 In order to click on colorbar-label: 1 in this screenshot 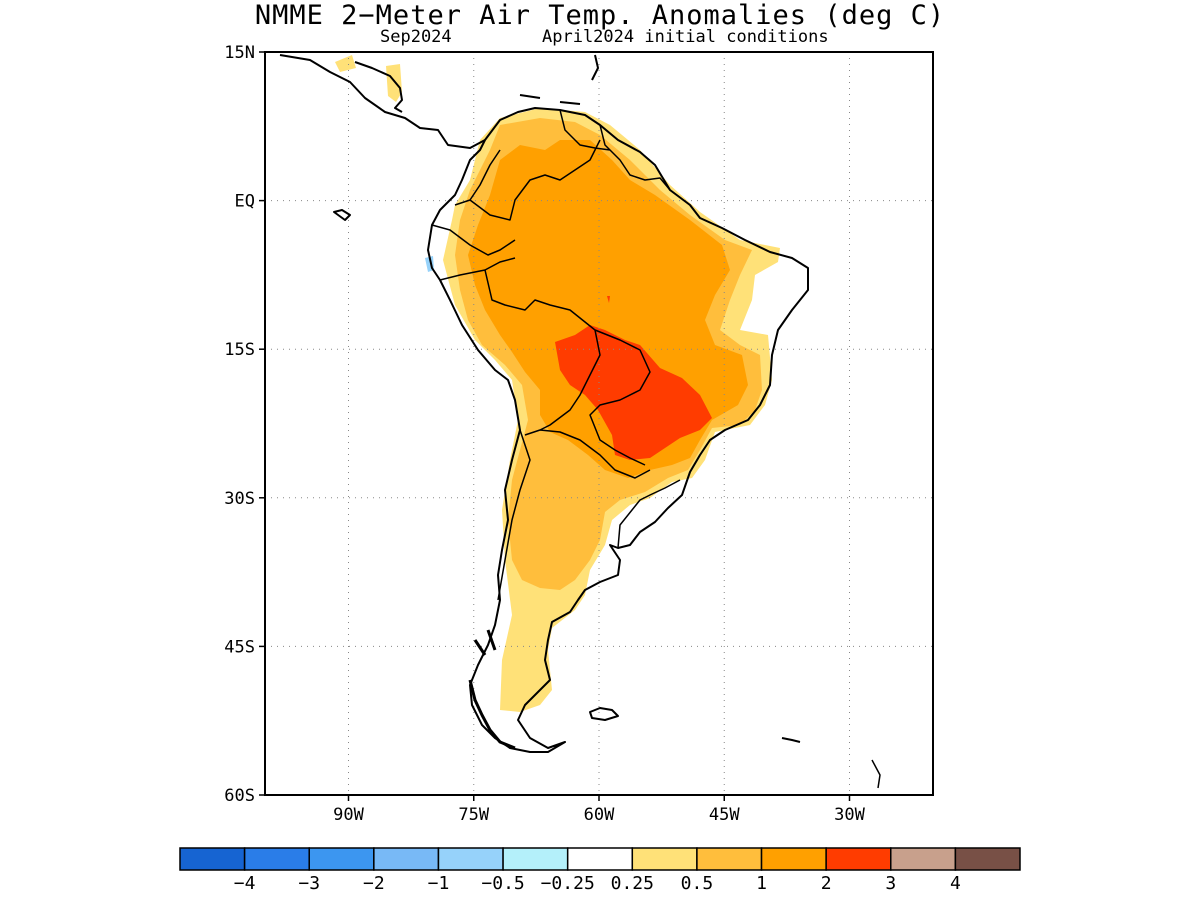, I will do `click(761, 883)`.